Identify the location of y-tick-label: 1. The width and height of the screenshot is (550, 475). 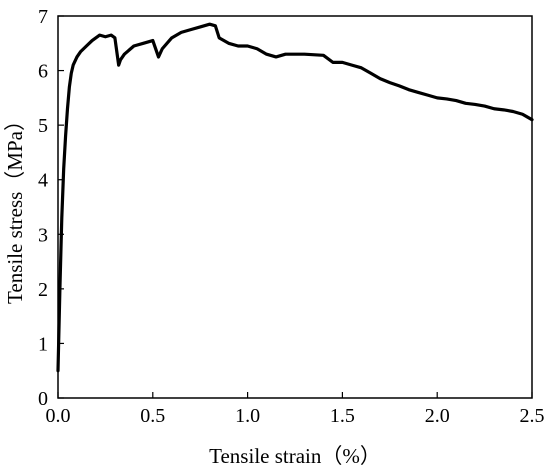
(43, 344).